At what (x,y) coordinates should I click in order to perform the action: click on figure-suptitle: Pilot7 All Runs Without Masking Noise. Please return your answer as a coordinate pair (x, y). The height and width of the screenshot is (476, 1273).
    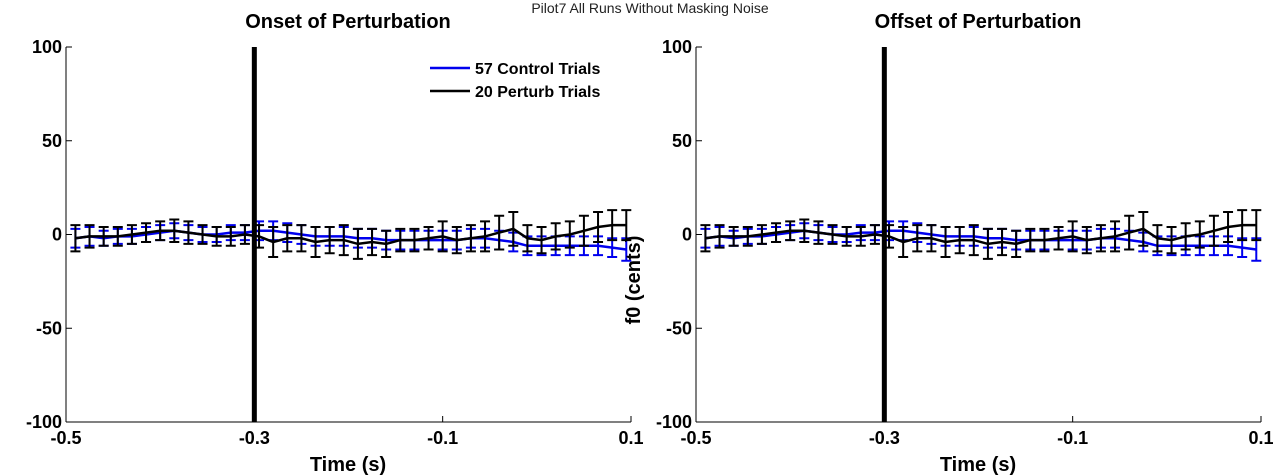
    Looking at the image, I should click on (650, 8).